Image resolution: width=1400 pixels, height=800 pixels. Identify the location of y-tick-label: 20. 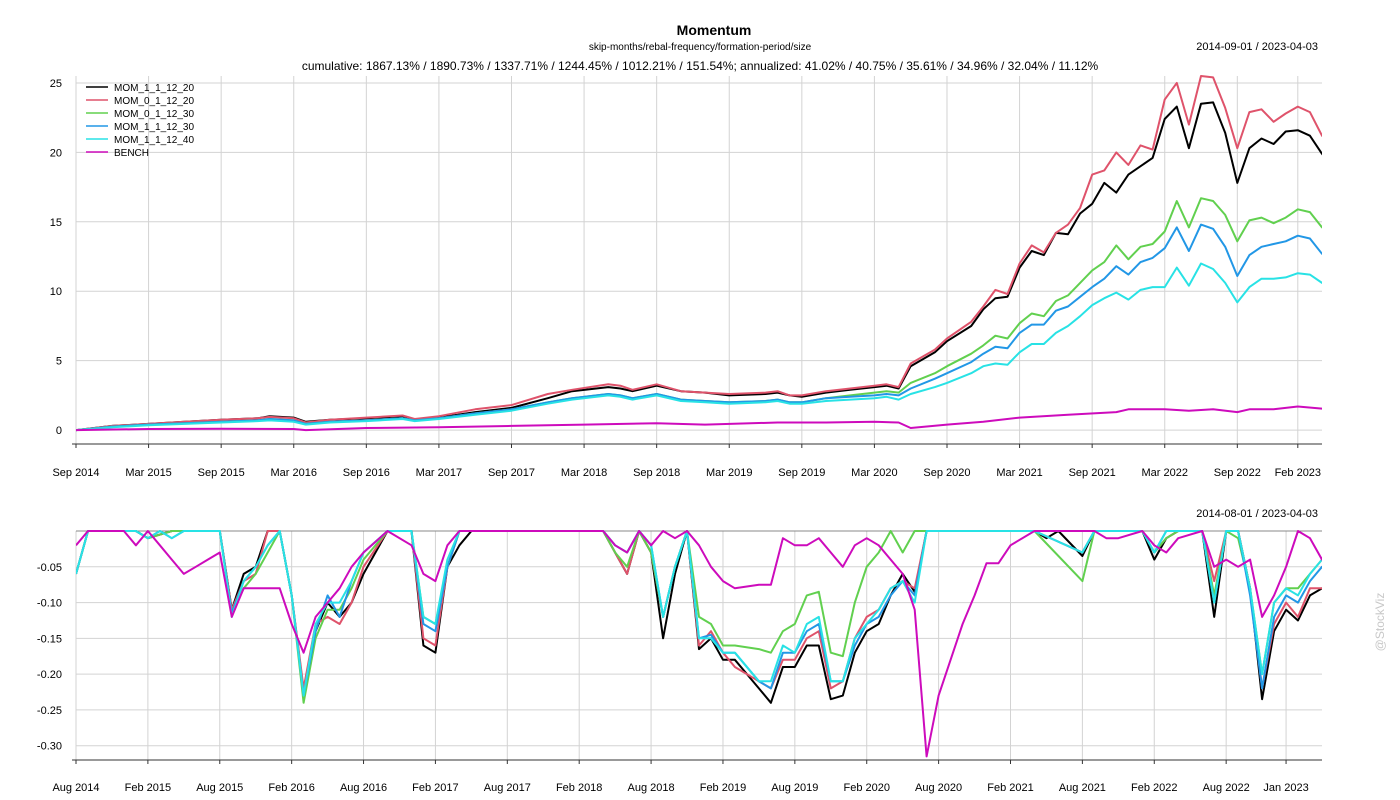
(56, 153).